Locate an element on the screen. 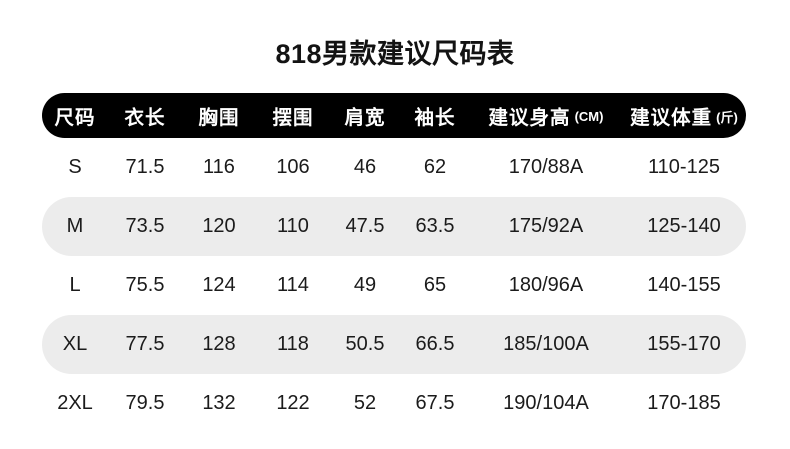  cell-weight: 170-185 is located at coordinates (684, 403).